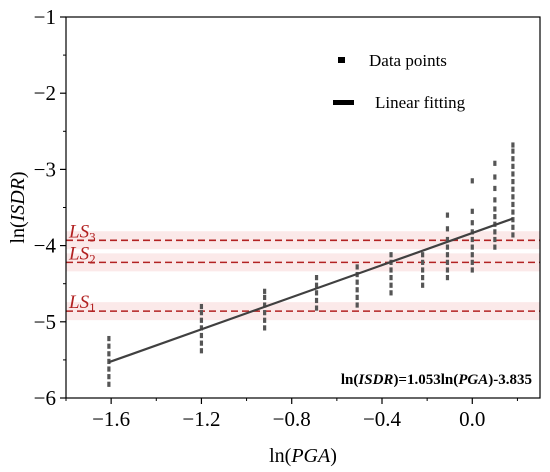 This screenshot has width=550, height=472. Describe the element at coordinates (50, 207) in the screenshot. I see `y-axis-ticks: −6 −5 −4 −3 −2 −1` at that location.